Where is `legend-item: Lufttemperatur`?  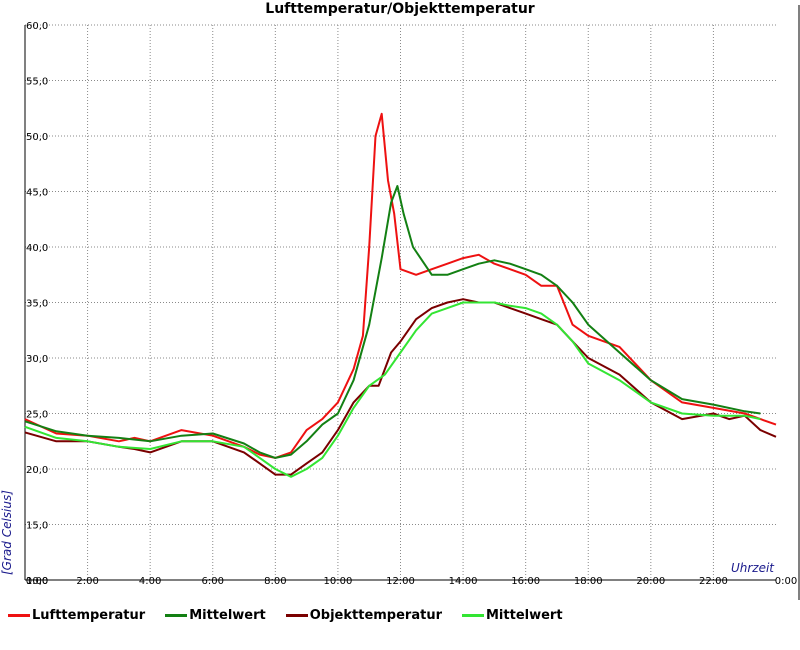 legend-item: Lufttemperatur is located at coordinates (76, 615).